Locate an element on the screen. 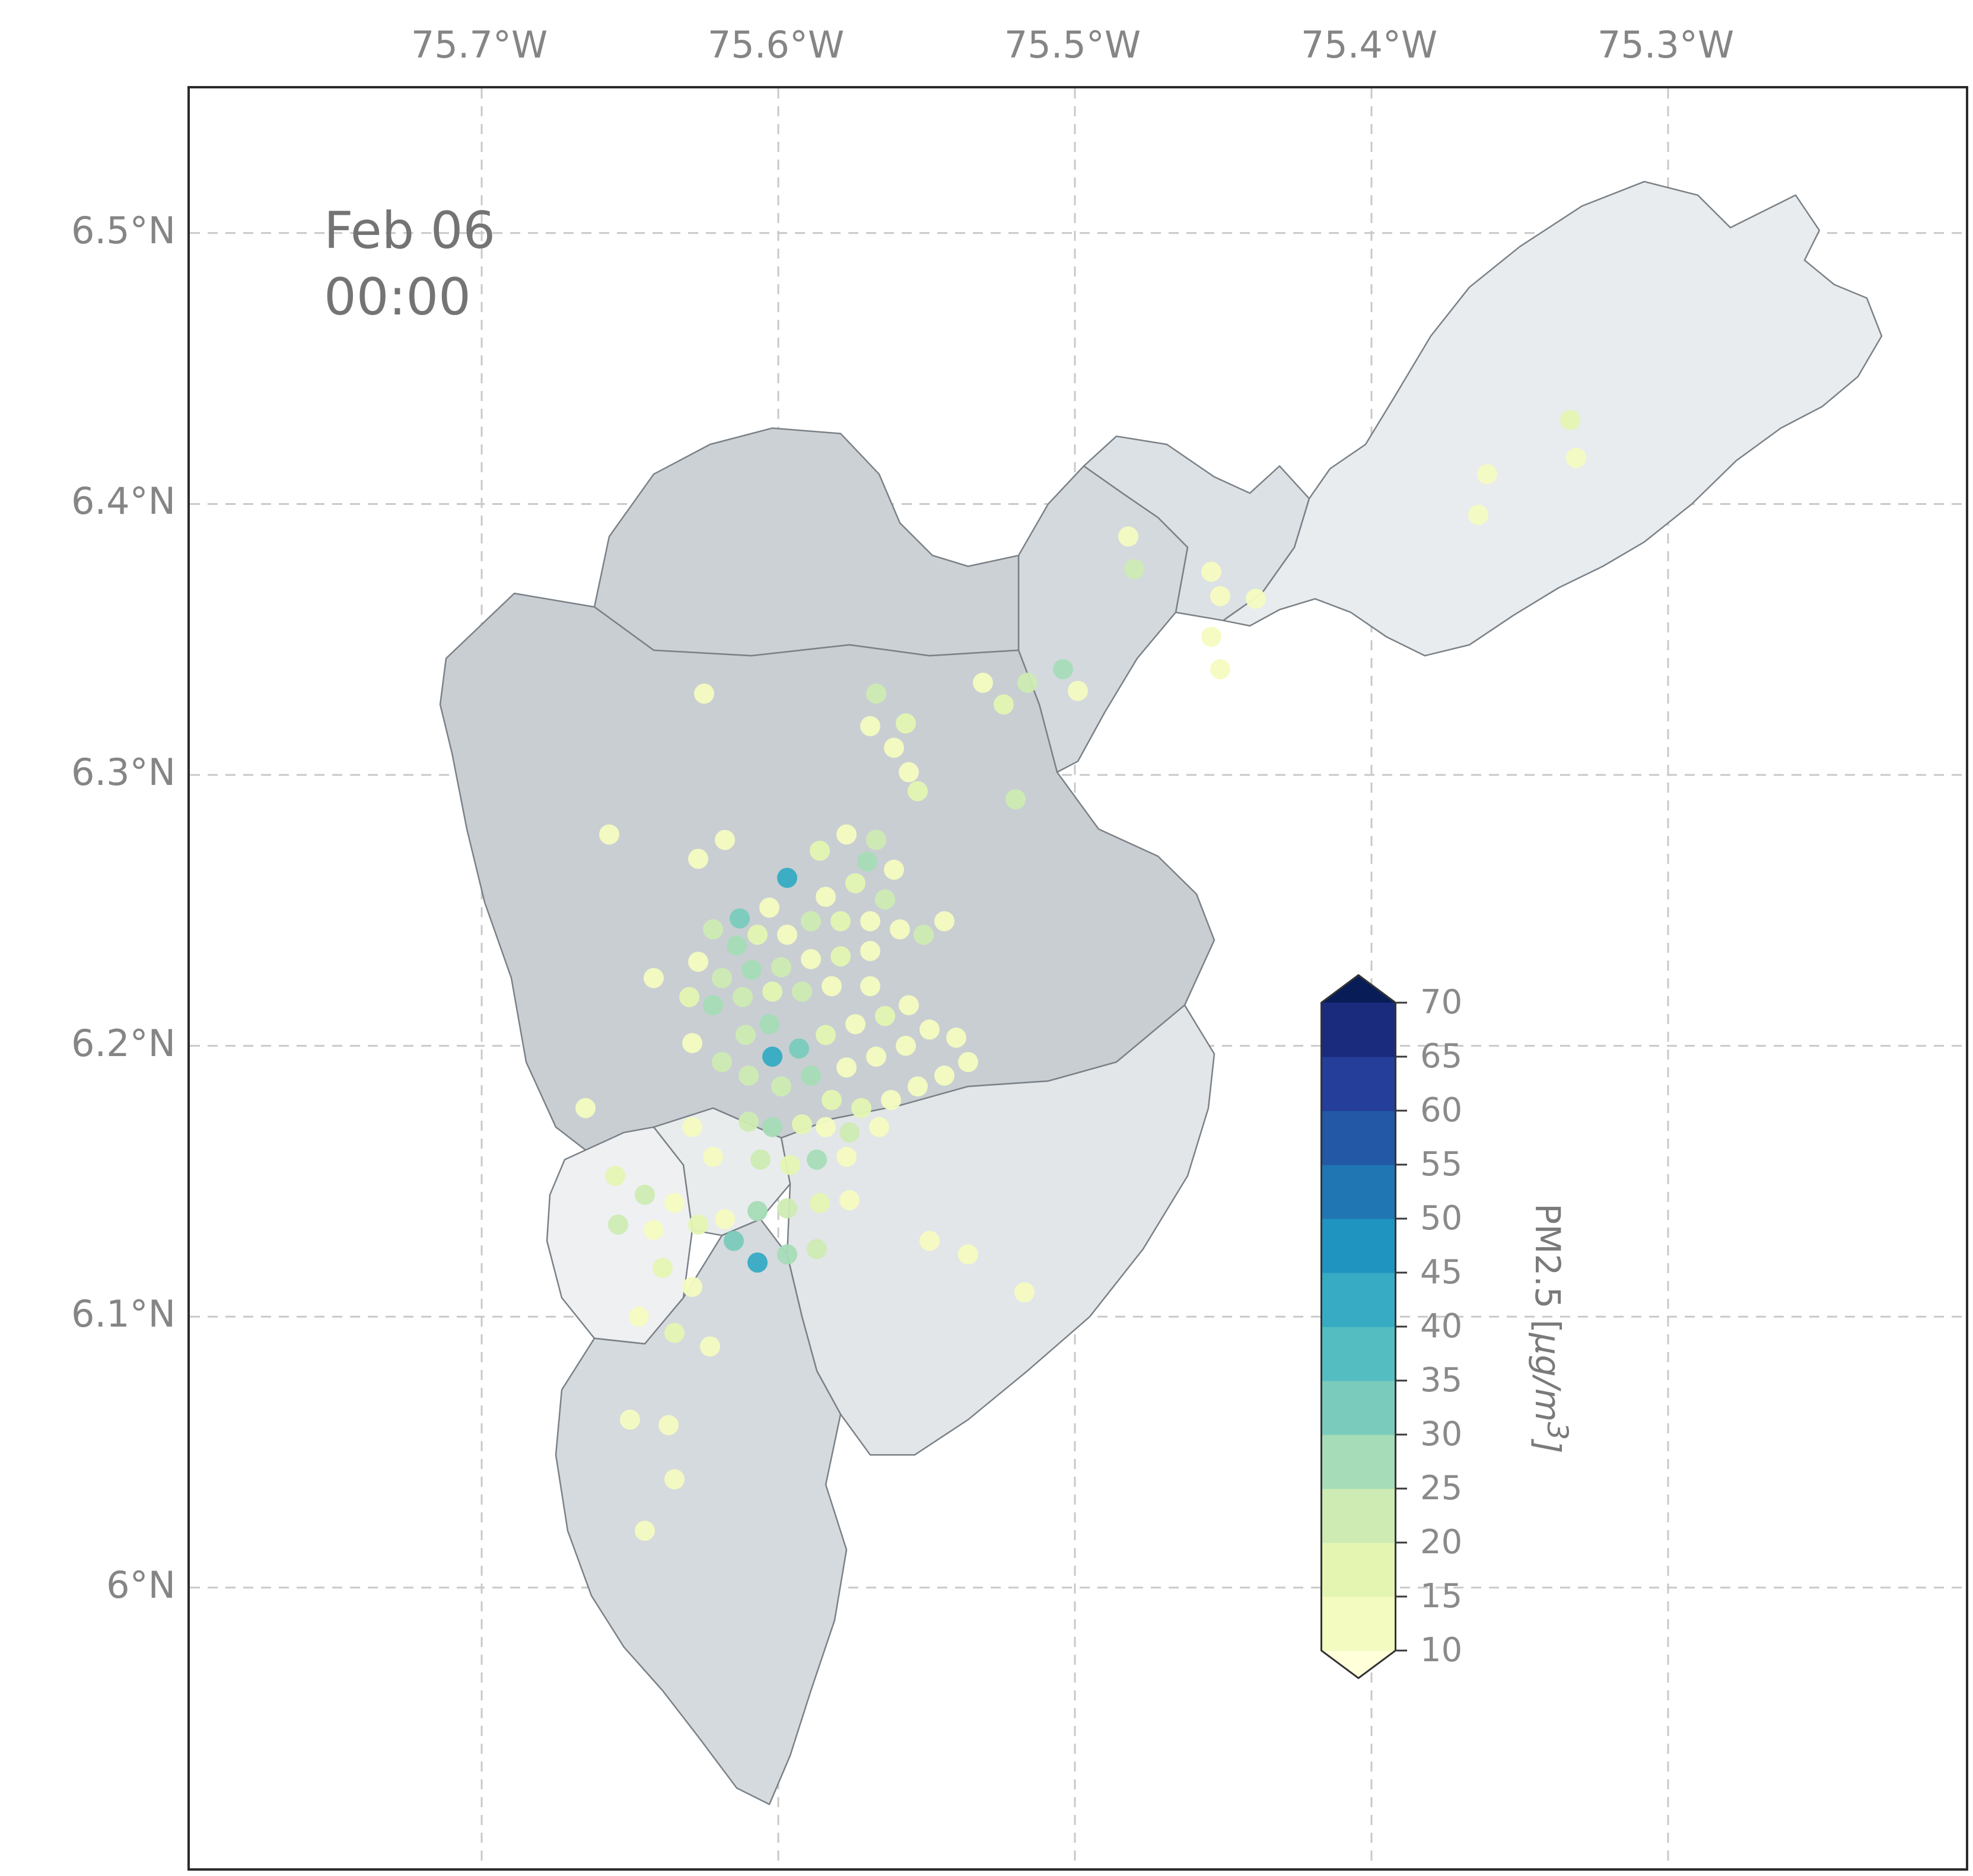 This screenshot has height=1876, width=1973. x-tick-label: 75.4°W is located at coordinates (1369, 44).